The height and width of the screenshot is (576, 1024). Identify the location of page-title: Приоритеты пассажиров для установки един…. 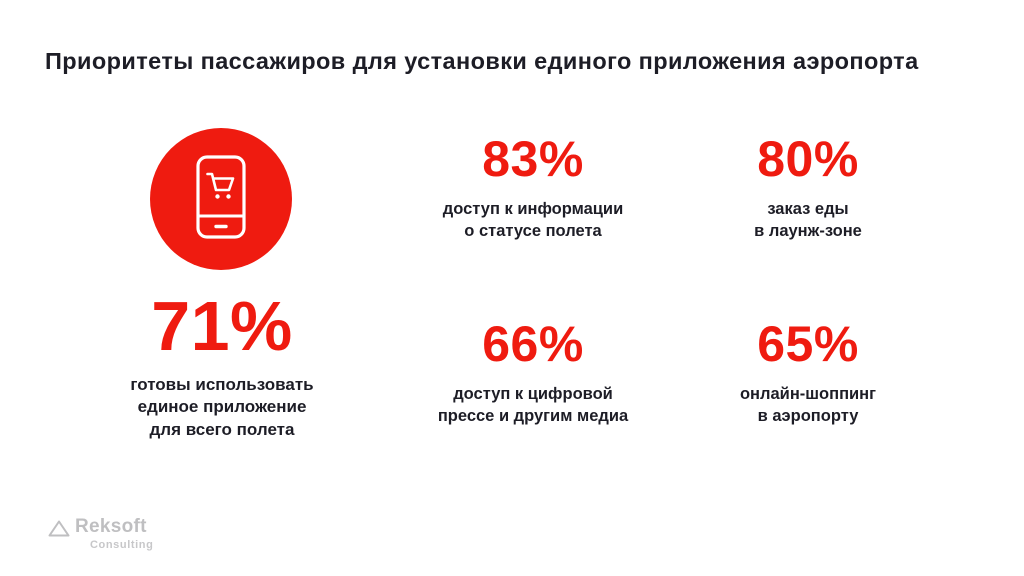
(482, 60).